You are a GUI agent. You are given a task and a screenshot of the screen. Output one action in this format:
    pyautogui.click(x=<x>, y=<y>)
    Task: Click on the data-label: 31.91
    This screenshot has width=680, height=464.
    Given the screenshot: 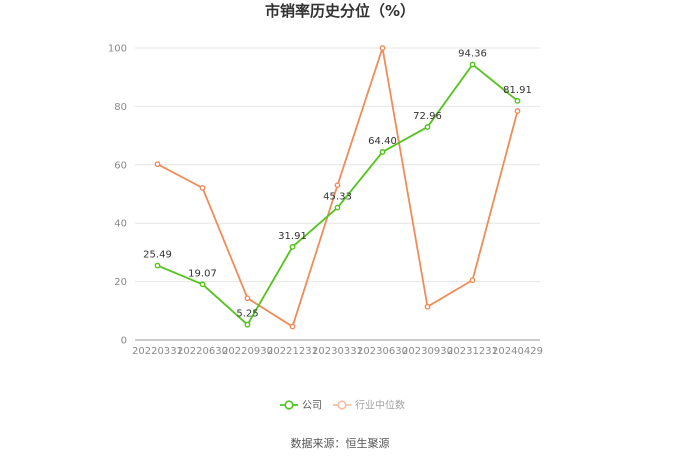 What is the action you would take?
    pyautogui.click(x=292, y=236)
    